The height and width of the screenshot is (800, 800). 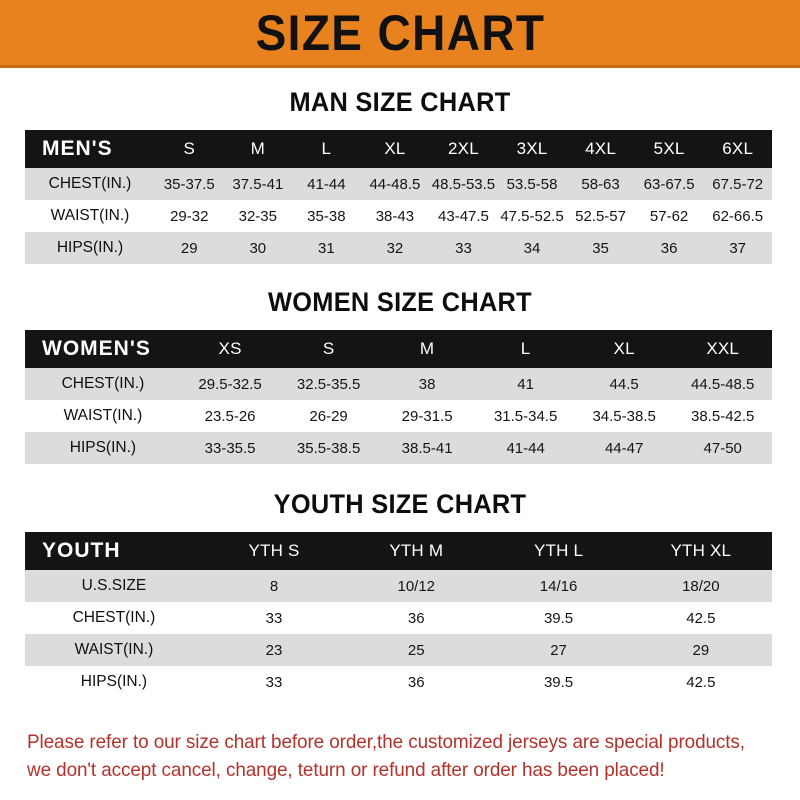 I want to click on men-column-header: 5XL, so click(x=669, y=148).